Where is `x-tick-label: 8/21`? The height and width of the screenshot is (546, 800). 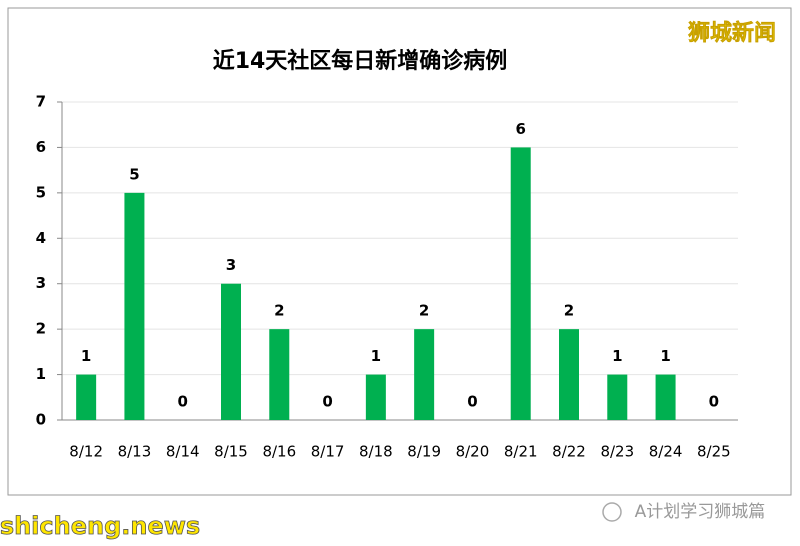
x-tick-label: 8/21 is located at coordinates (521, 452).